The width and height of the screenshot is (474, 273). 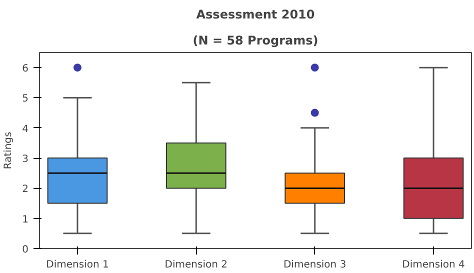 What do you see at coordinates (25, 160) in the screenshot?
I see `y-tick-label: 3` at bounding box center [25, 160].